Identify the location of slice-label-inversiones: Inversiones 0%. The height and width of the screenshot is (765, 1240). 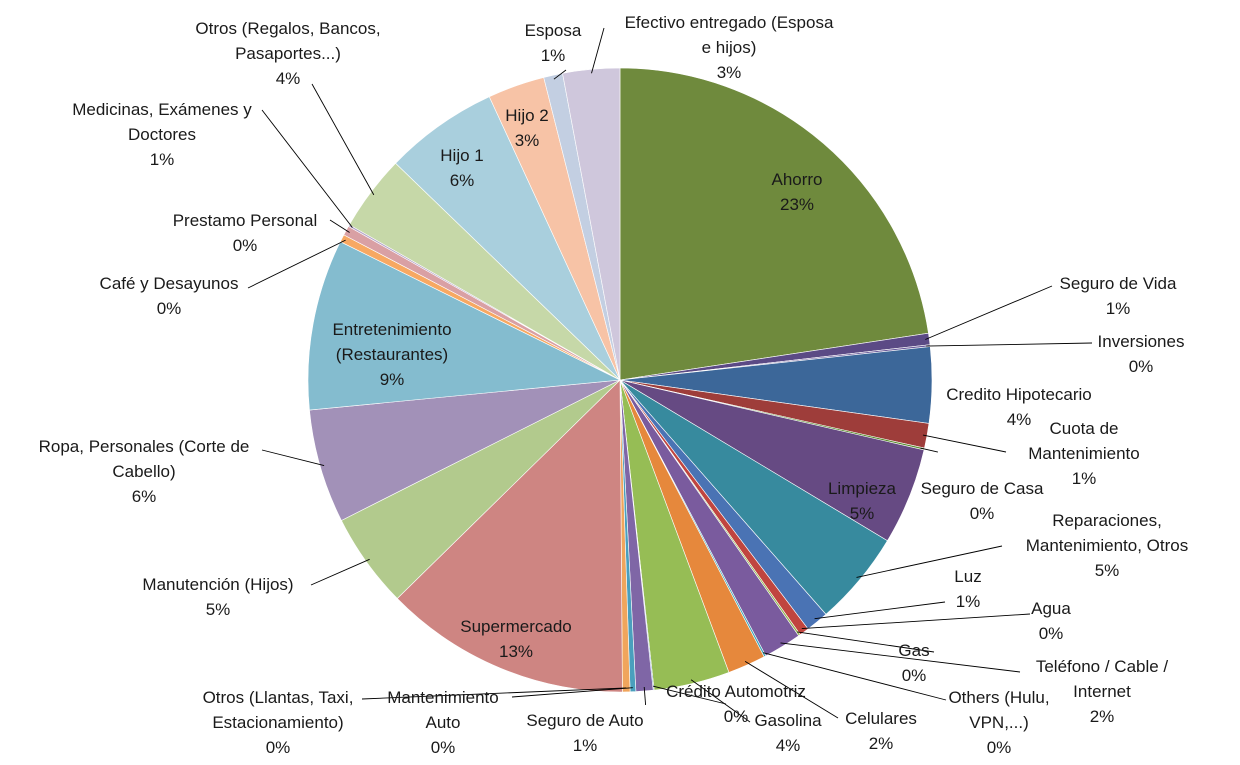
(1141, 354).